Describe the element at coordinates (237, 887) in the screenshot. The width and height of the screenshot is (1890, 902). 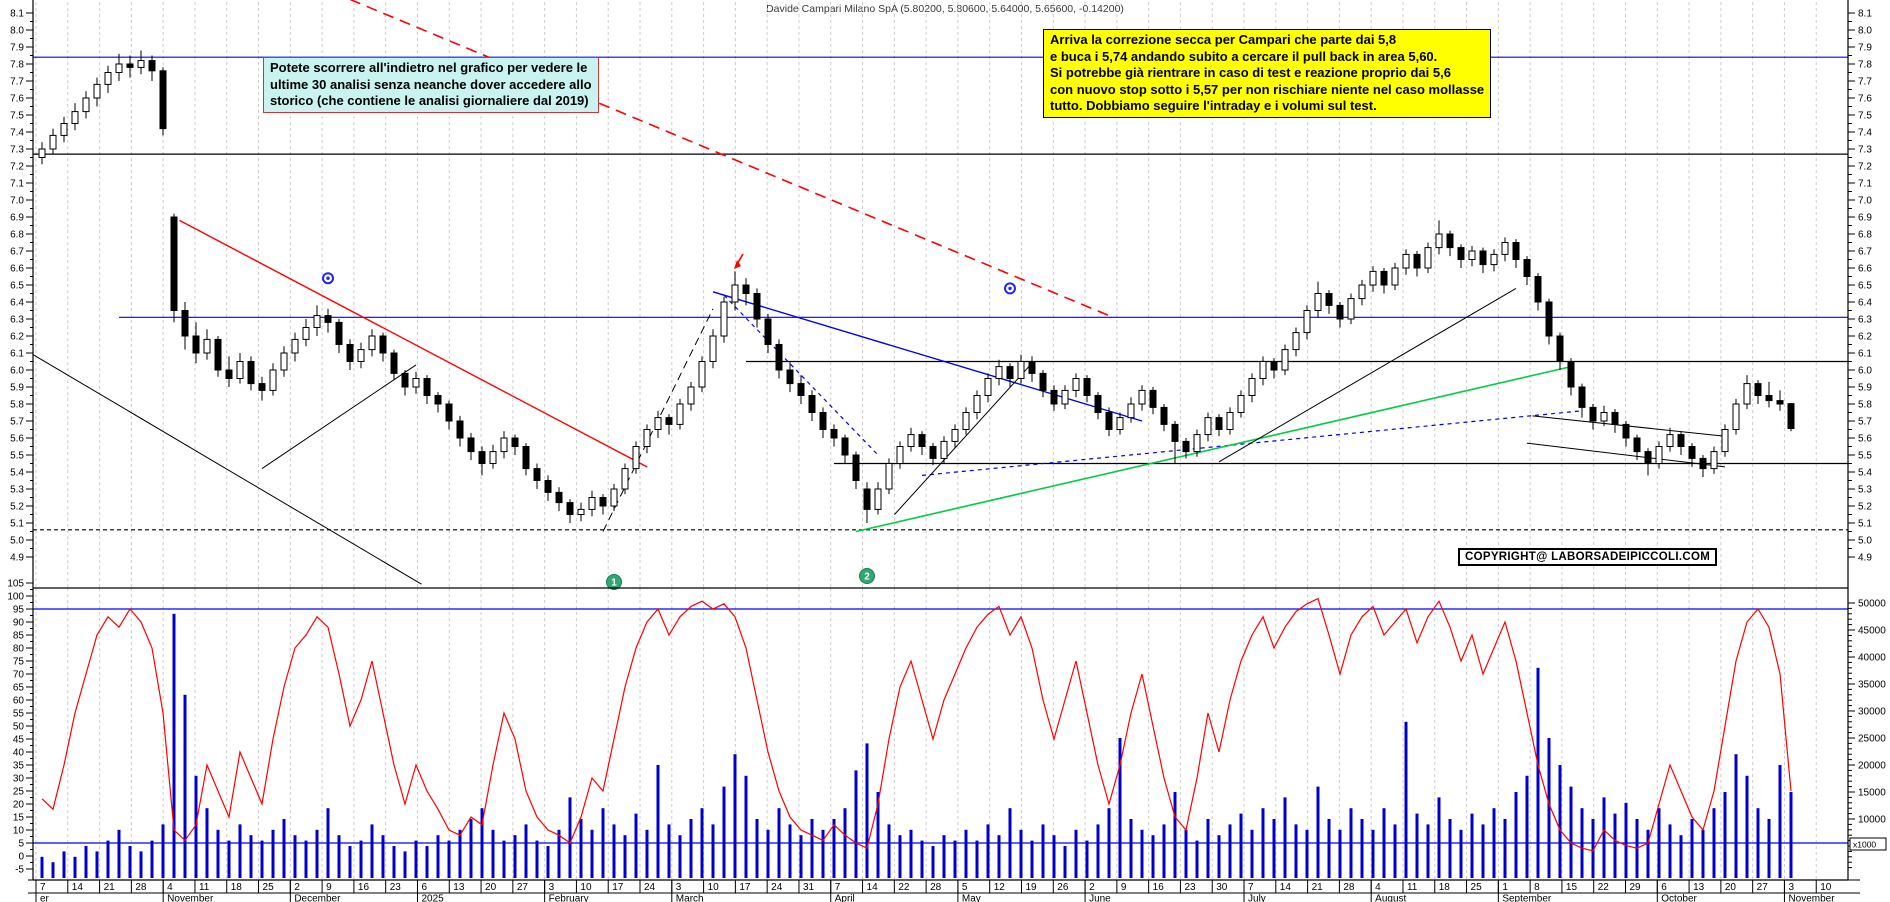
I see `day-label: 18` at that location.